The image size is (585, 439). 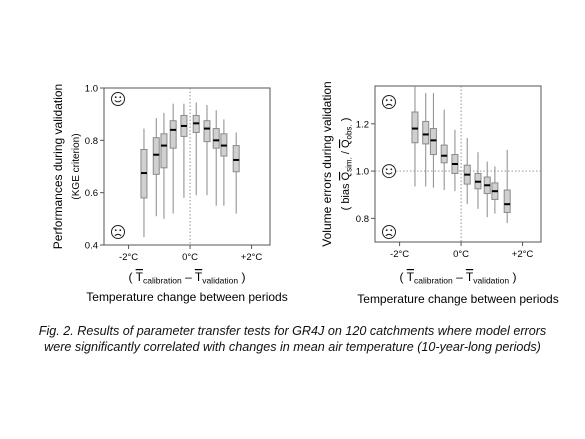 What do you see at coordinates (91, 193) in the screenshot?
I see `y-tick-label: 0.6` at bounding box center [91, 193].